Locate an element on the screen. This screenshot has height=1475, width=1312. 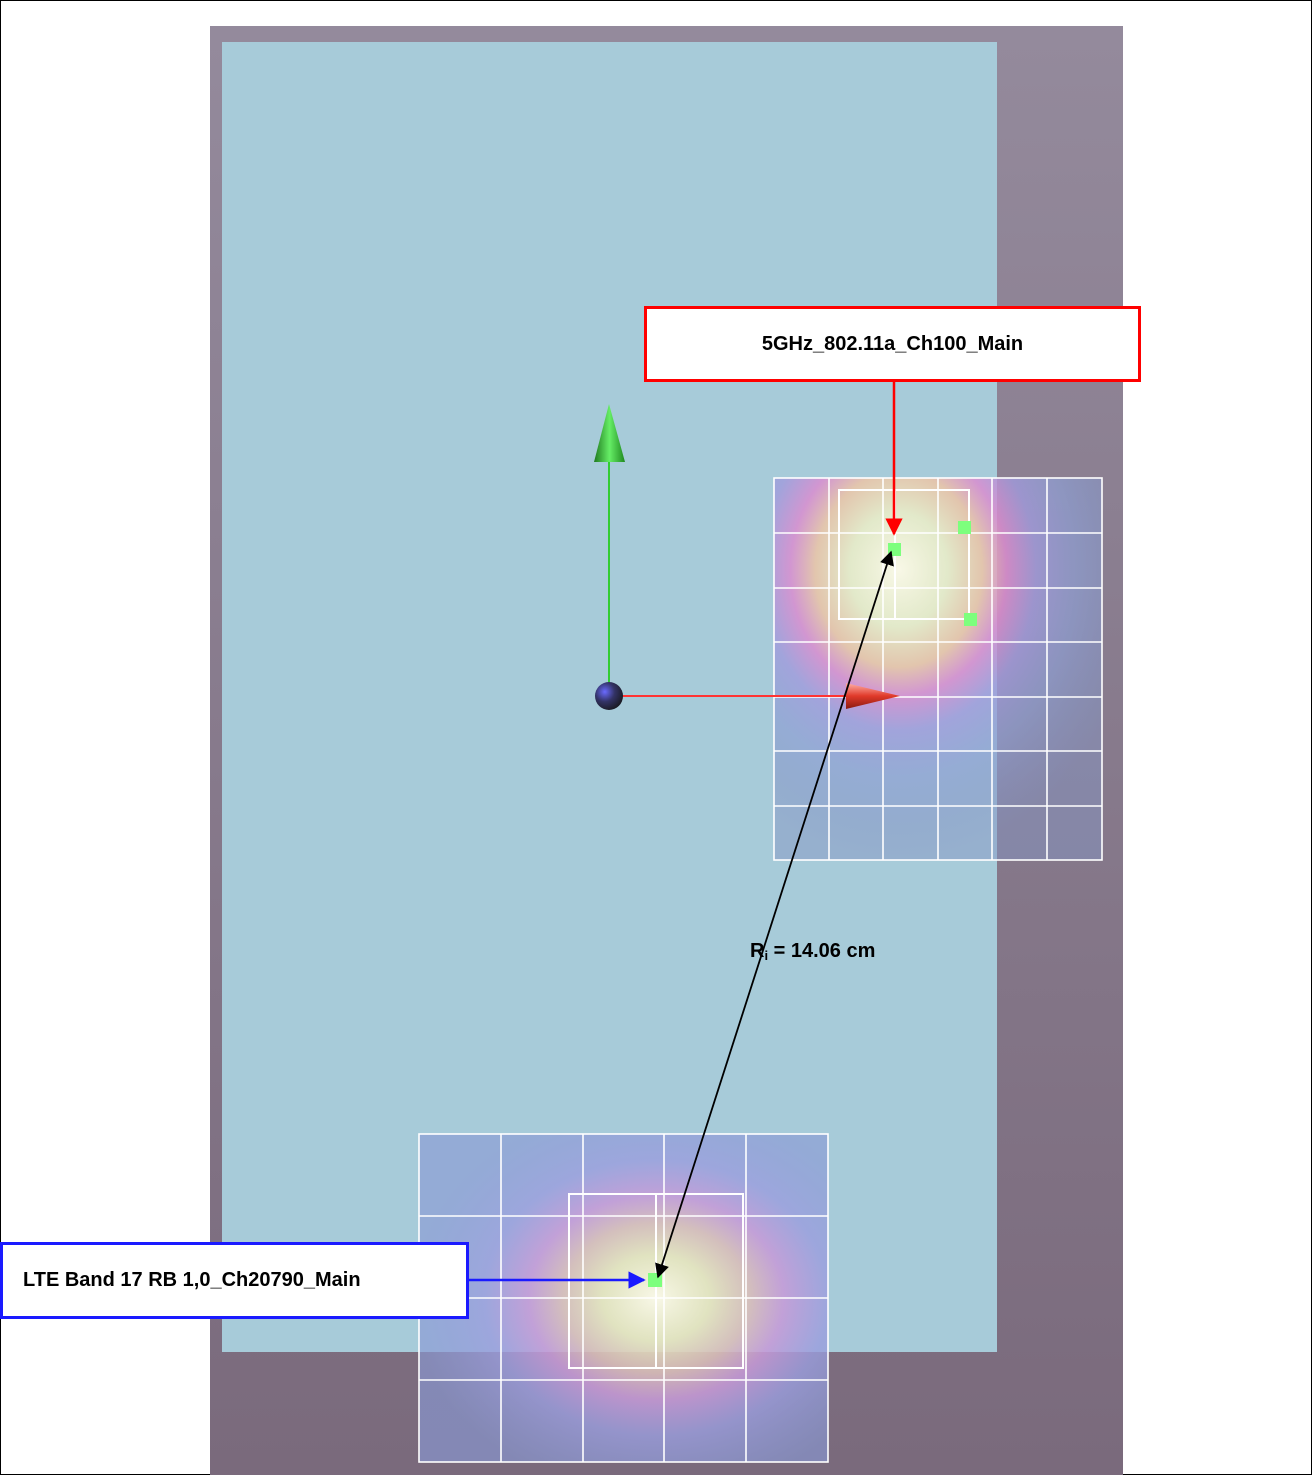
origin-sphere-icon is located at coordinates (609, 696).